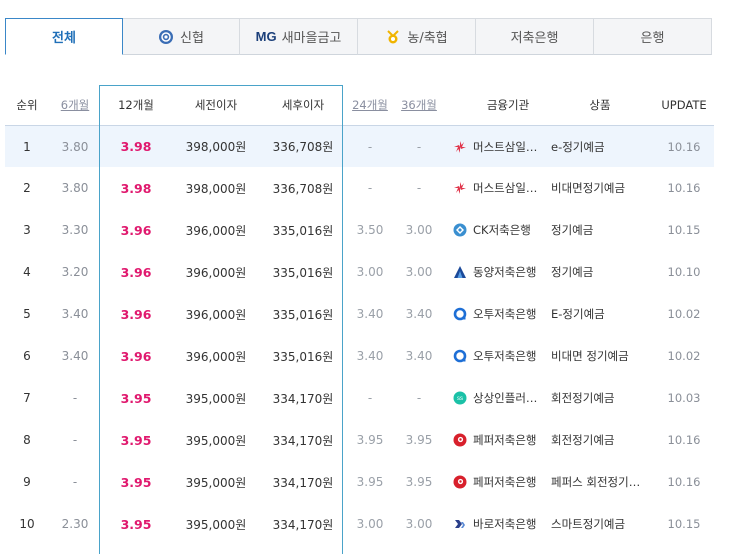 The height and width of the screenshot is (554, 749). I want to click on product-cell: E-정기예금, so click(601, 314).